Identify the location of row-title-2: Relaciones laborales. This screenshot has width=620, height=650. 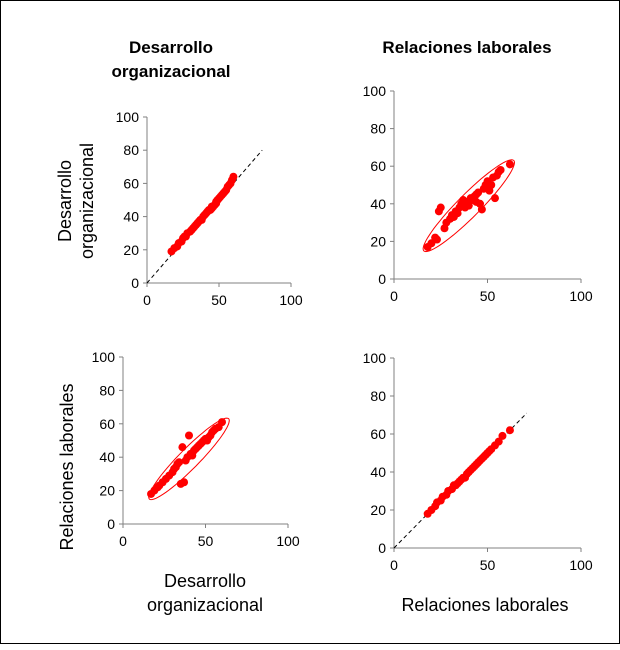
(67, 466).